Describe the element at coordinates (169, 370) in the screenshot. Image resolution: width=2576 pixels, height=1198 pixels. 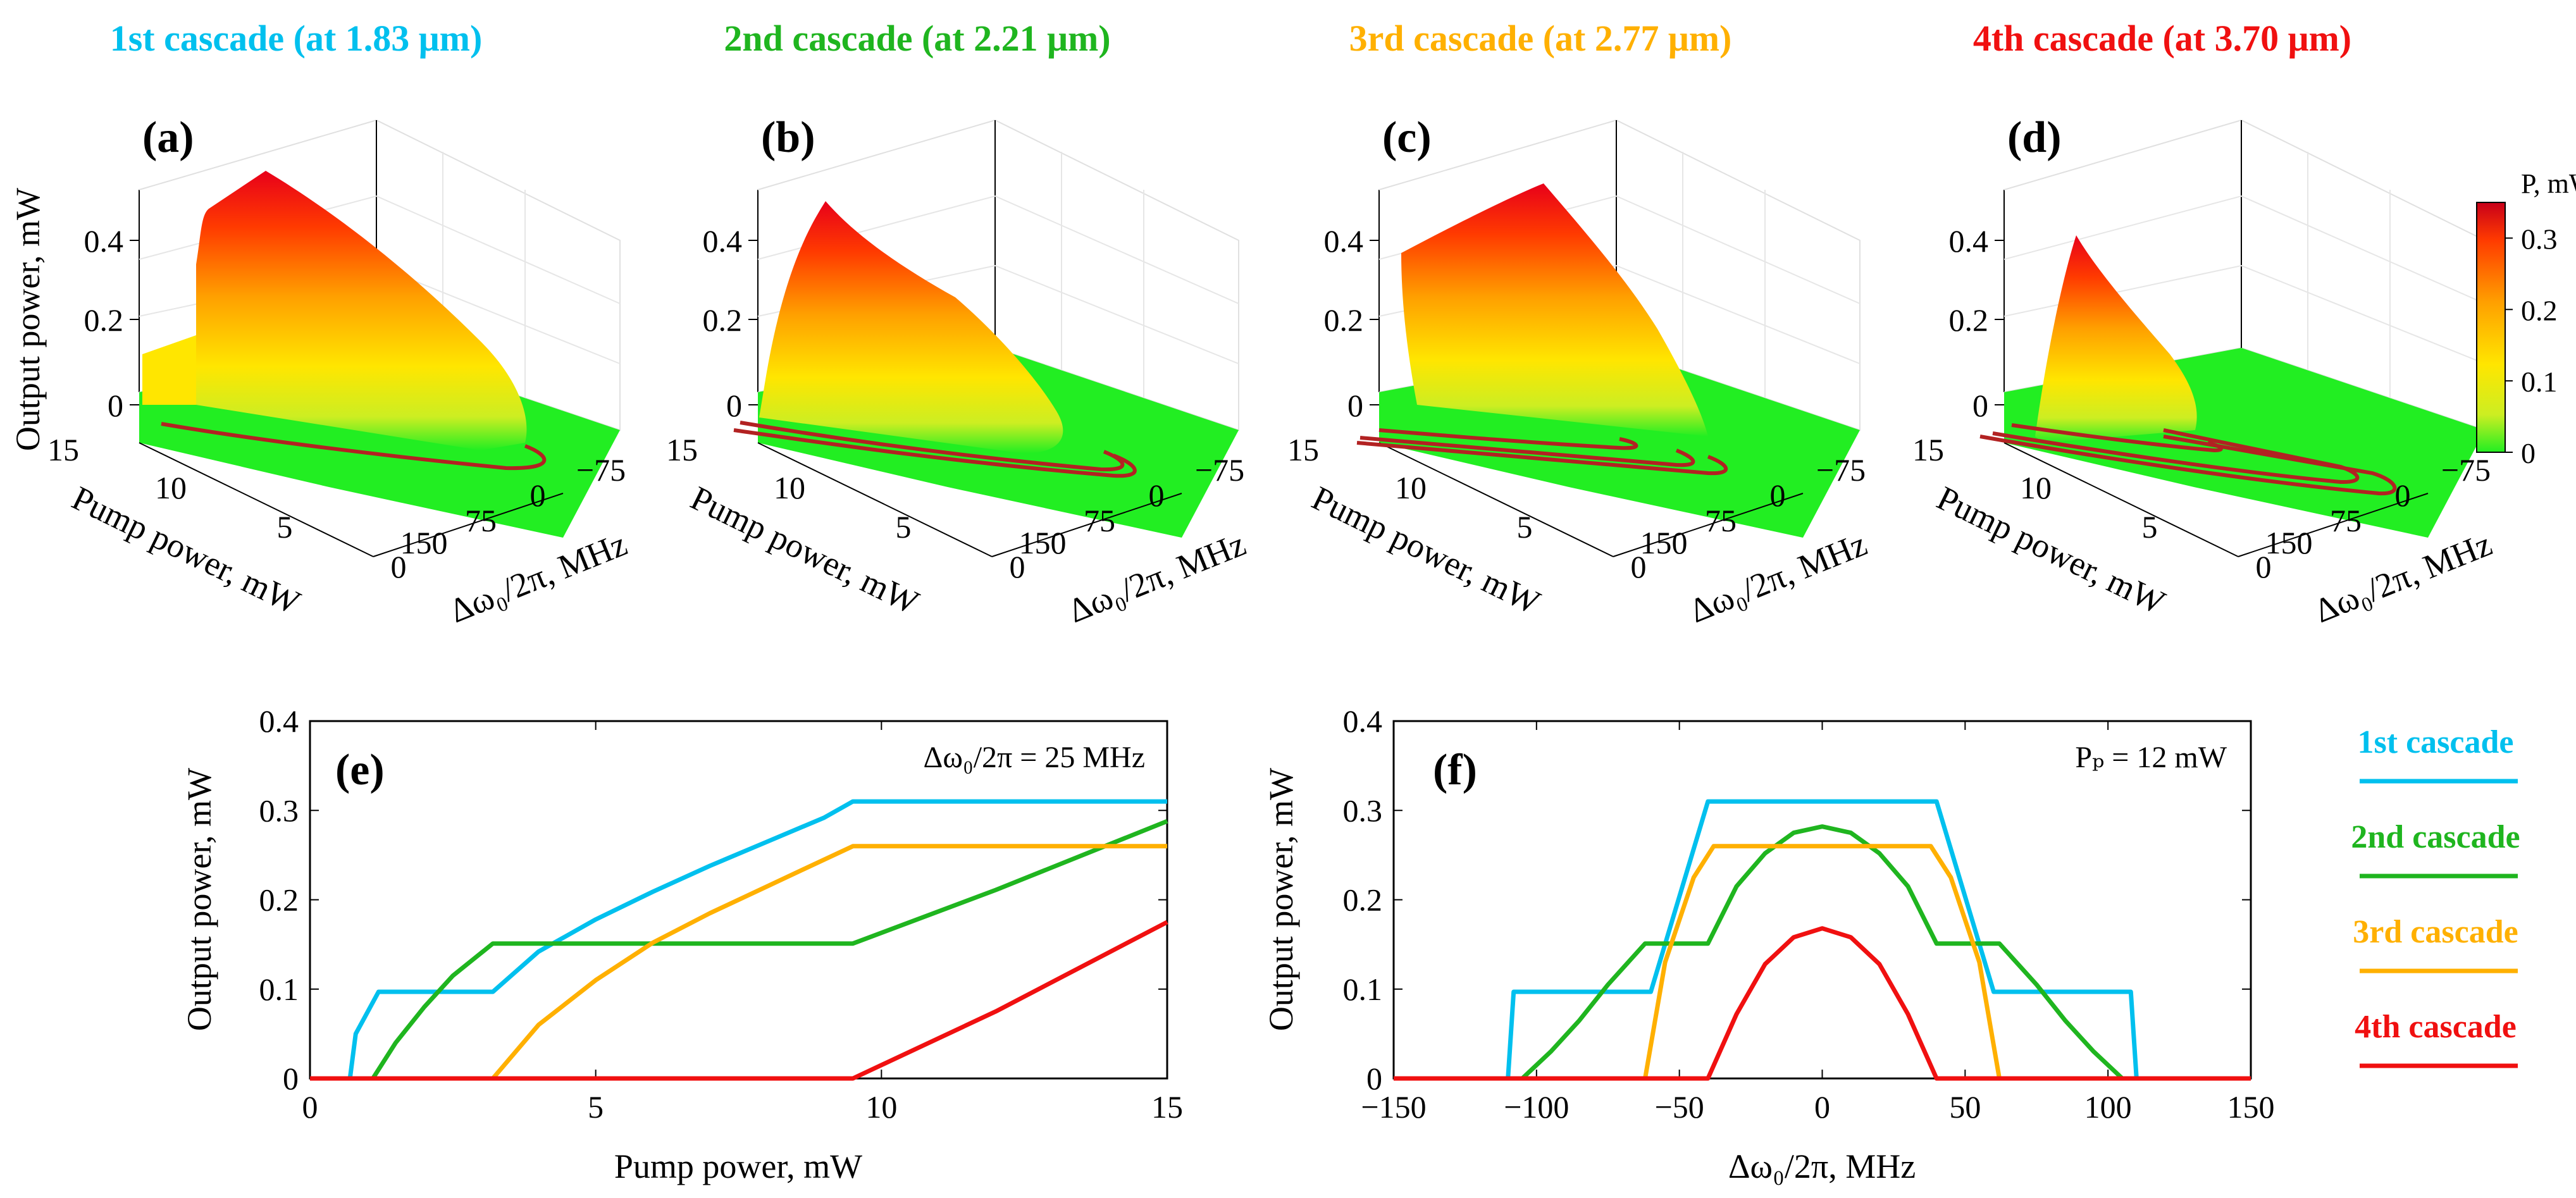
I see `surface-step` at that location.